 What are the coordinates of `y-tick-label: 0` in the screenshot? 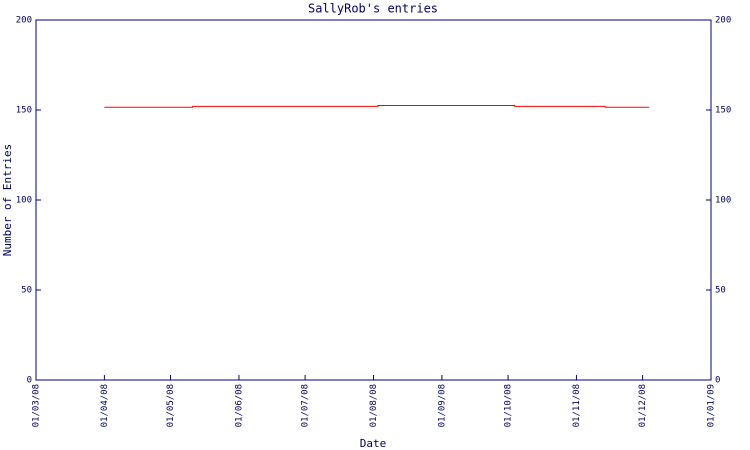 It's located at (29, 381).